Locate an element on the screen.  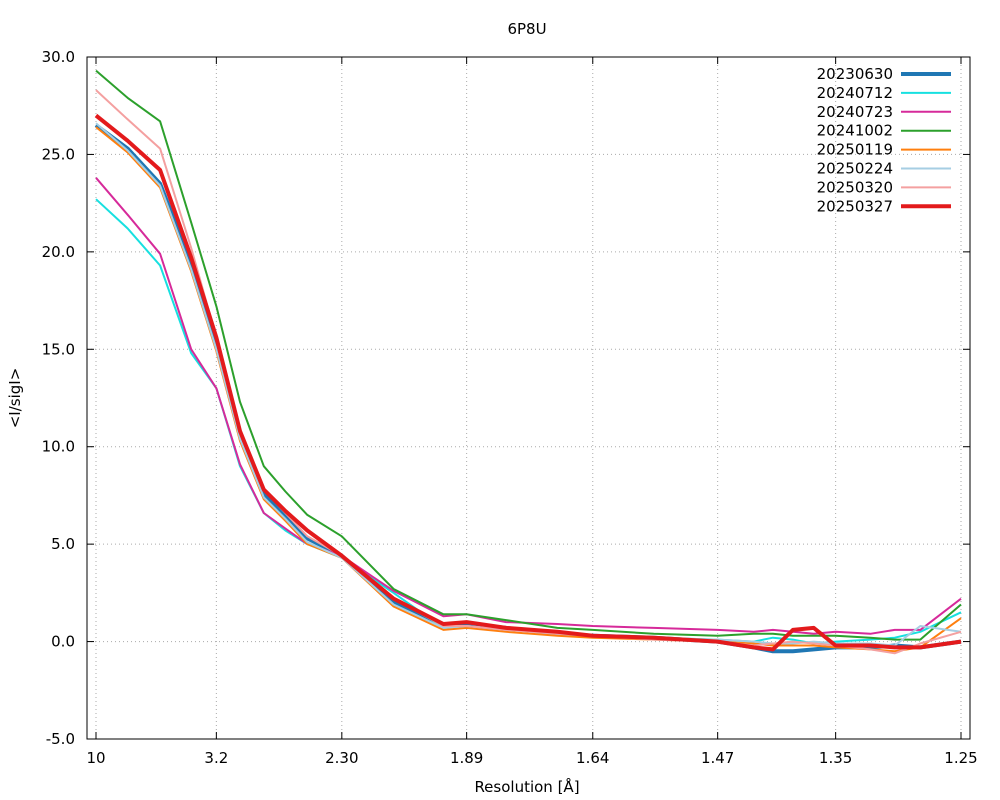
chart-title: 6P8U is located at coordinates (526, 29).